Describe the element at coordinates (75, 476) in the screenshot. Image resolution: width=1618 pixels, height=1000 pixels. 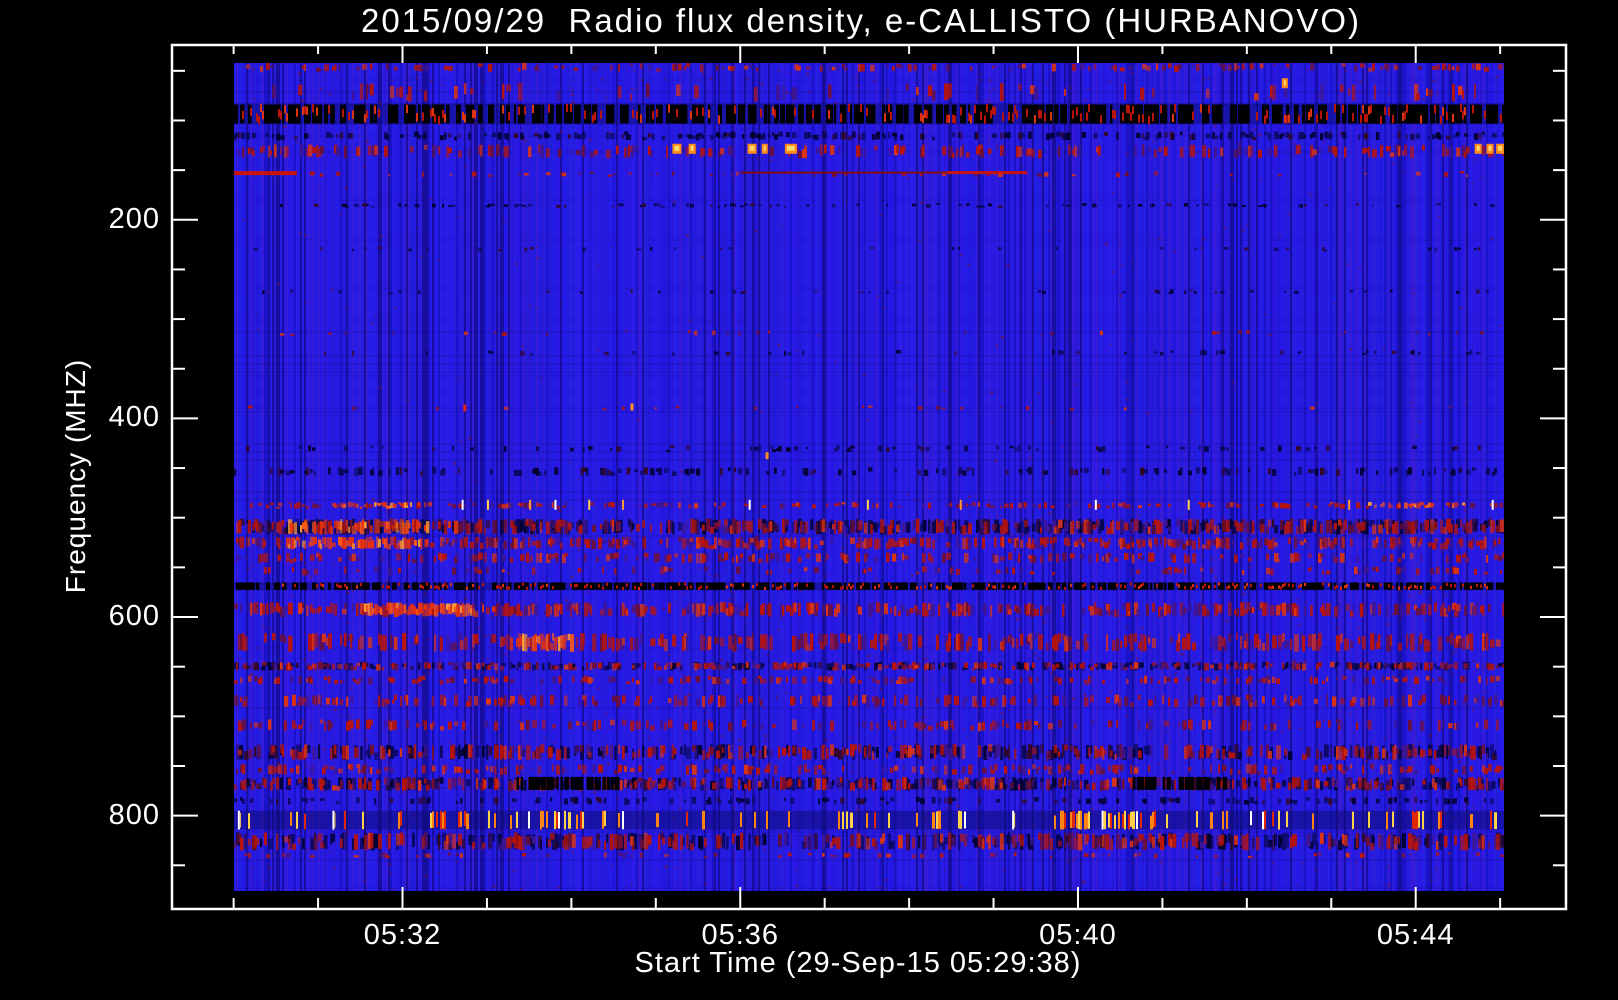
I see `y-axis-title: Frequency (MHZ)` at that location.